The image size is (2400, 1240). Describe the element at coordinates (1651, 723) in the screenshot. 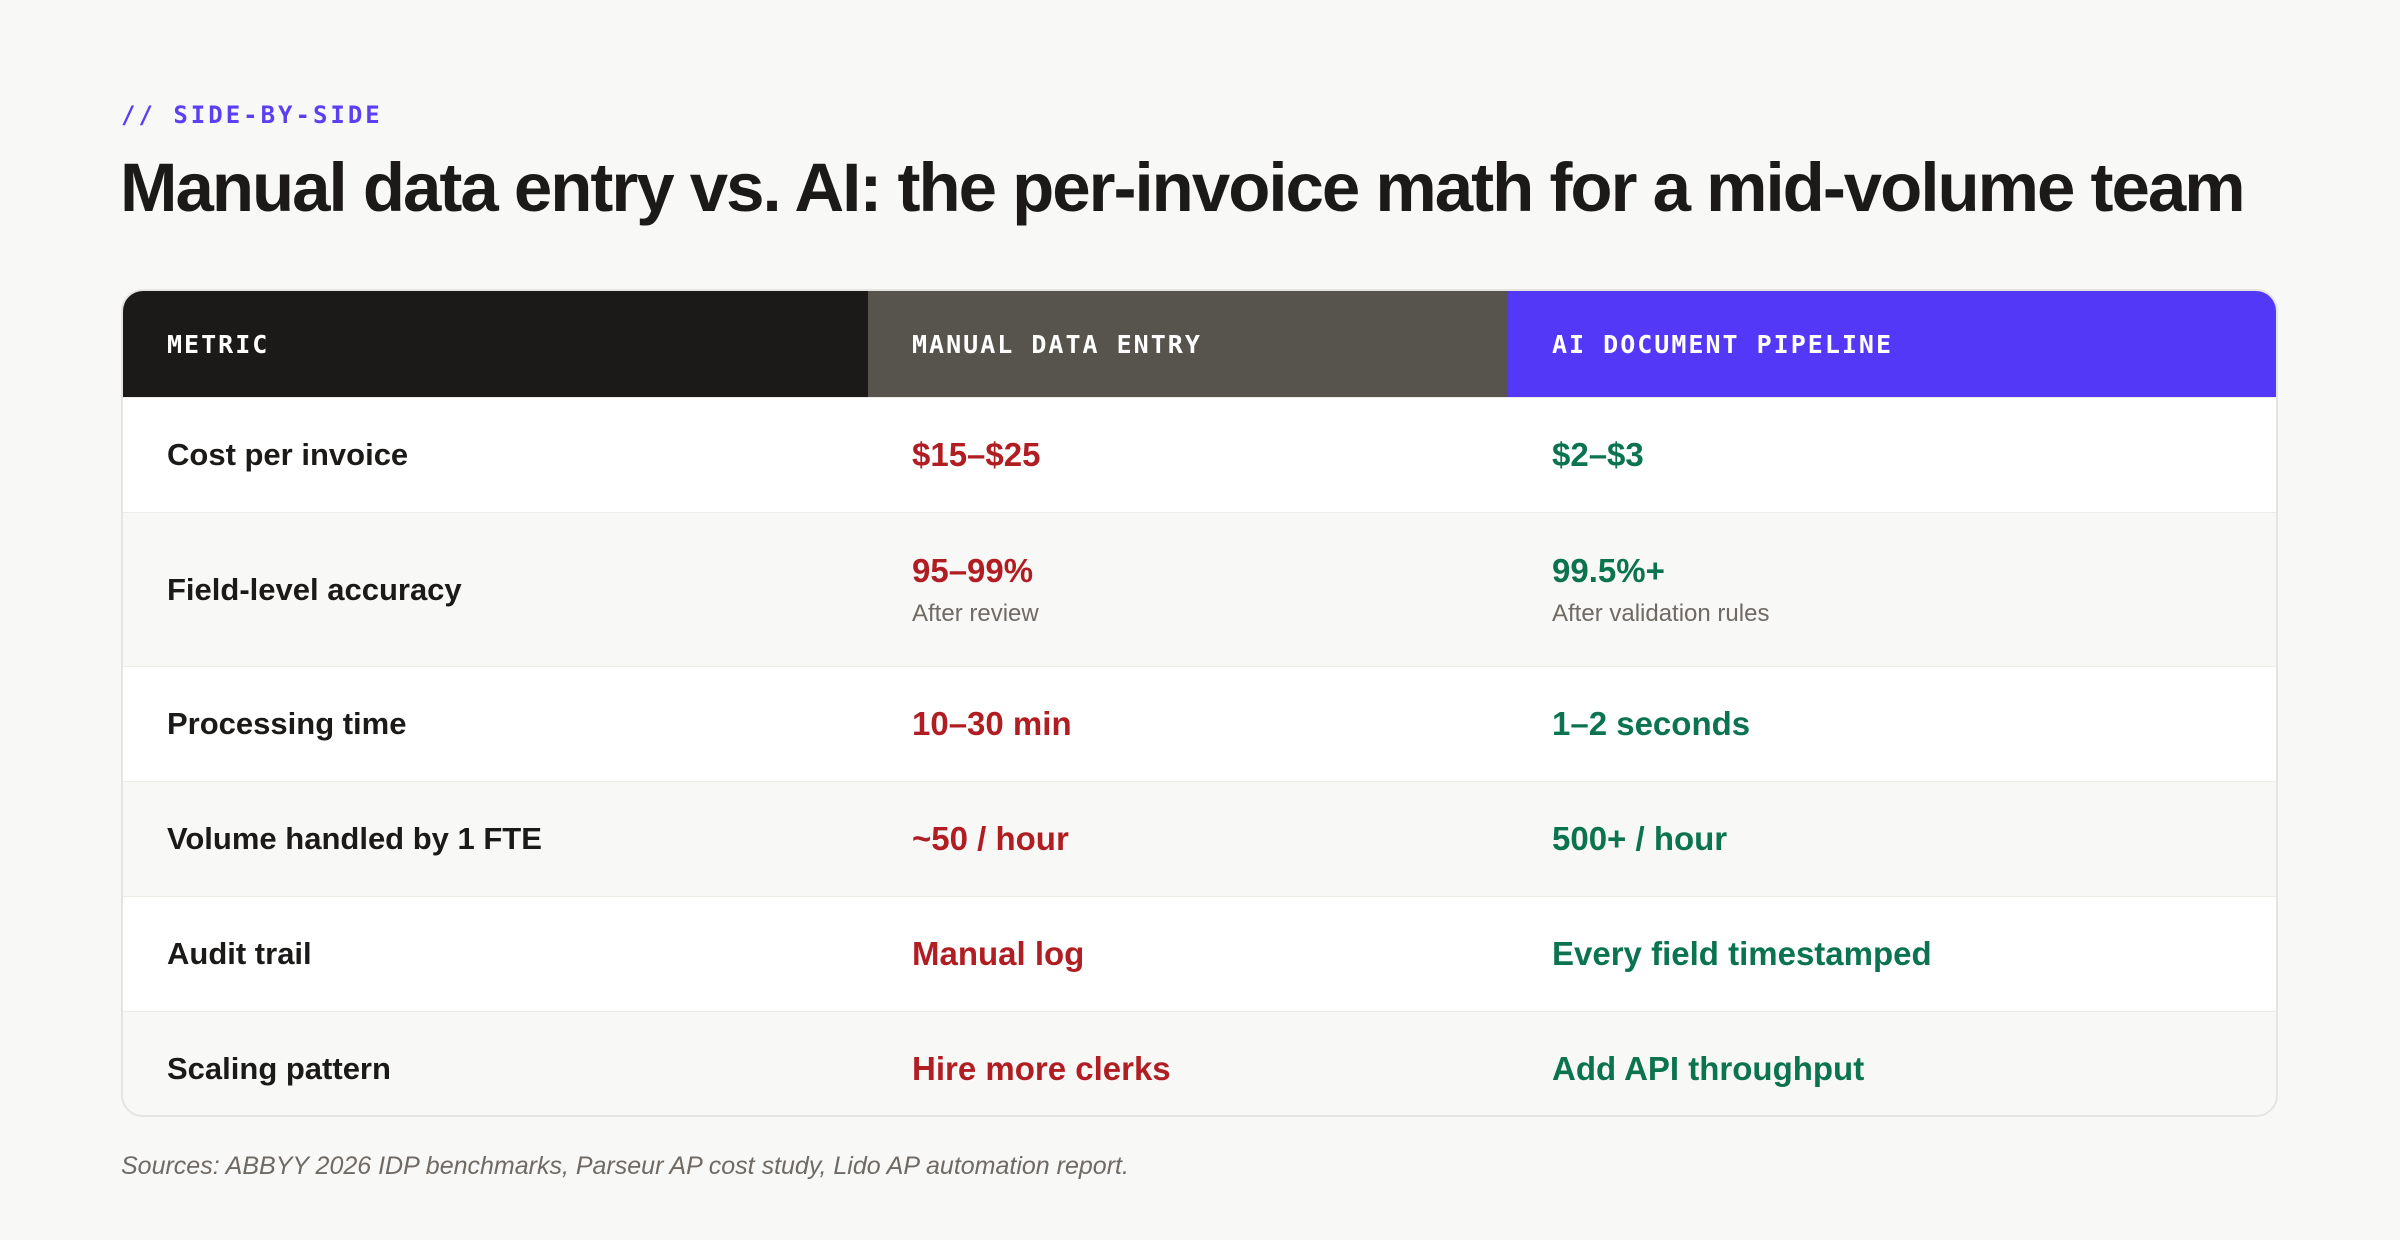

I see `ai-value: 1–2 seconds` at that location.